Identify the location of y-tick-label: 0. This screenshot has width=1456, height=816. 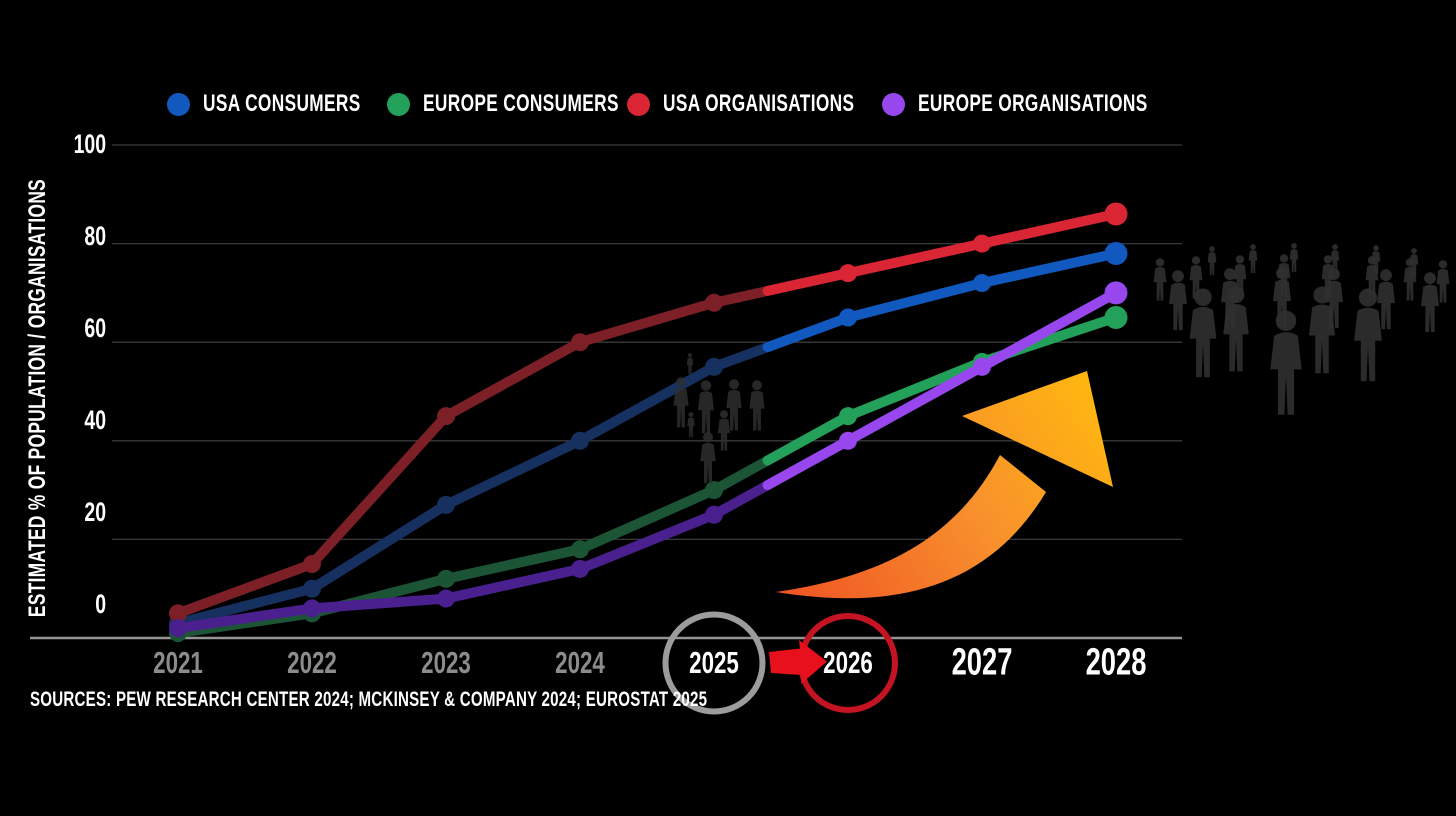
(100, 604).